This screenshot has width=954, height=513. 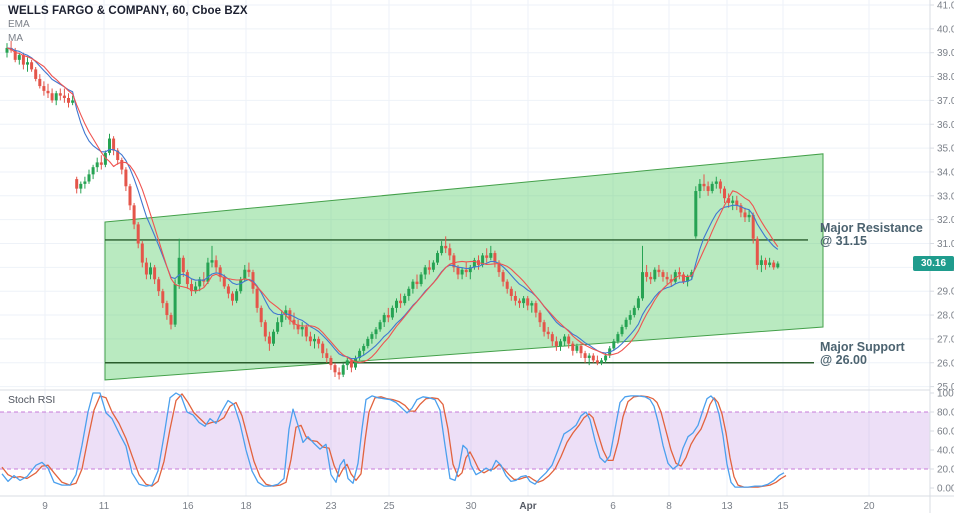 I want to click on price-tick-label: 34.00, so click(x=945, y=172).